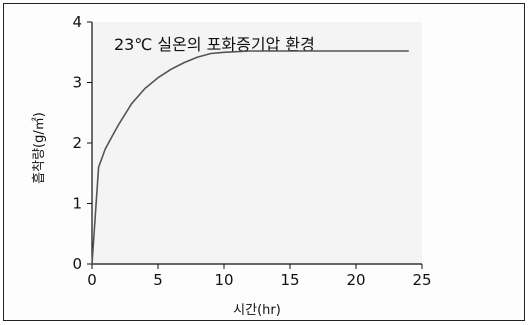 The image size is (529, 325). Describe the element at coordinates (158, 280) in the screenshot. I see `x-tick-label: 5` at that location.